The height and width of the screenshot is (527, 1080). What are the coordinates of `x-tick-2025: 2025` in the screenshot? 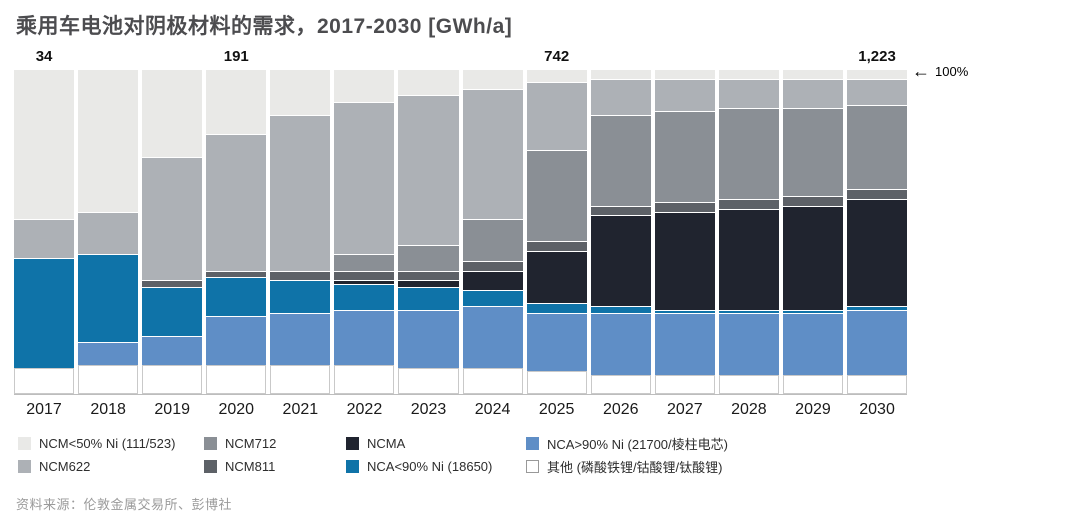 It's located at (556, 409).